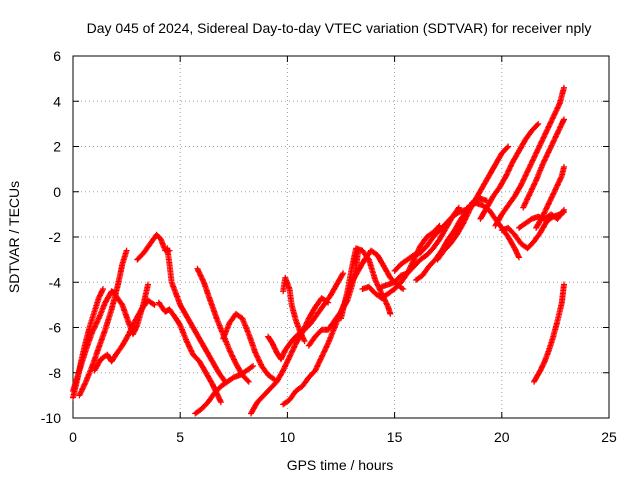  Describe the element at coordinates (55, 328) in the screenshot. I see `y-tick-label: -6` at that location.